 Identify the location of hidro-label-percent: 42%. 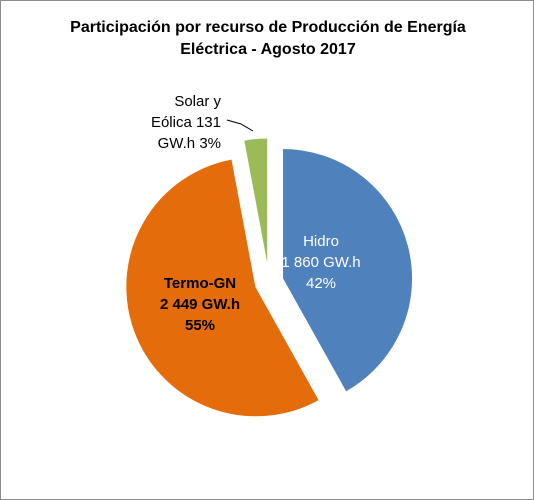
(321, 283).